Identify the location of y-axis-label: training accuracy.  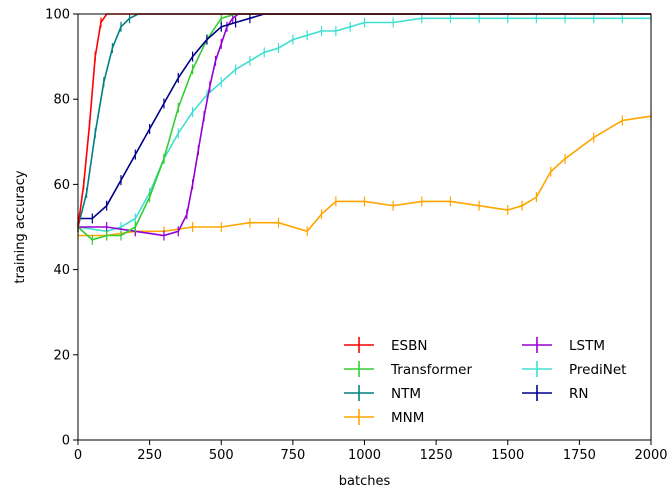
(20, 226).